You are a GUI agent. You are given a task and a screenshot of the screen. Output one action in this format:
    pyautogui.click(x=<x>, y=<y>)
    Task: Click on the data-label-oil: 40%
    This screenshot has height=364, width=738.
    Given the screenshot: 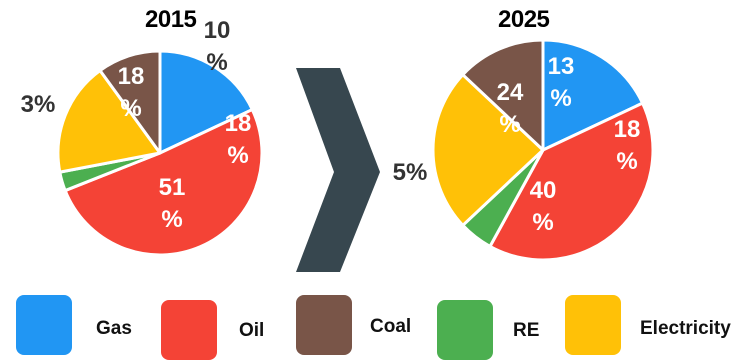 What is the action you would take?
    pyautogui.click(x=543, y=206)
    